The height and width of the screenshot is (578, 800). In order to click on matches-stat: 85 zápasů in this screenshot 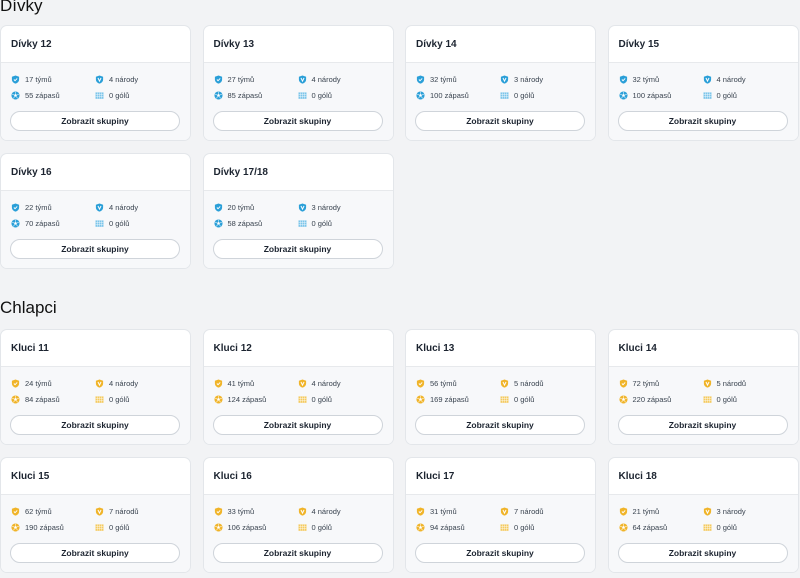, I will do `click(255, 95)`.